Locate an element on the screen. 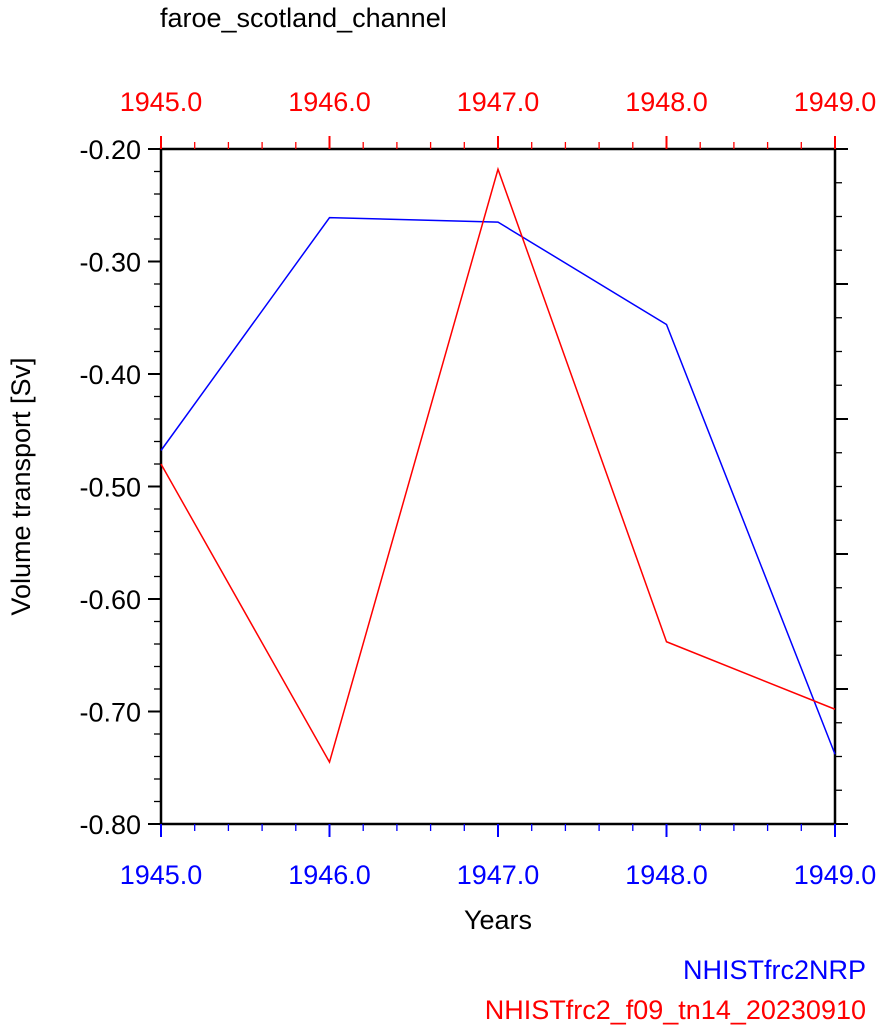  x-bottom-tick-label: 1945.0 is located at coordinates (161, 875).